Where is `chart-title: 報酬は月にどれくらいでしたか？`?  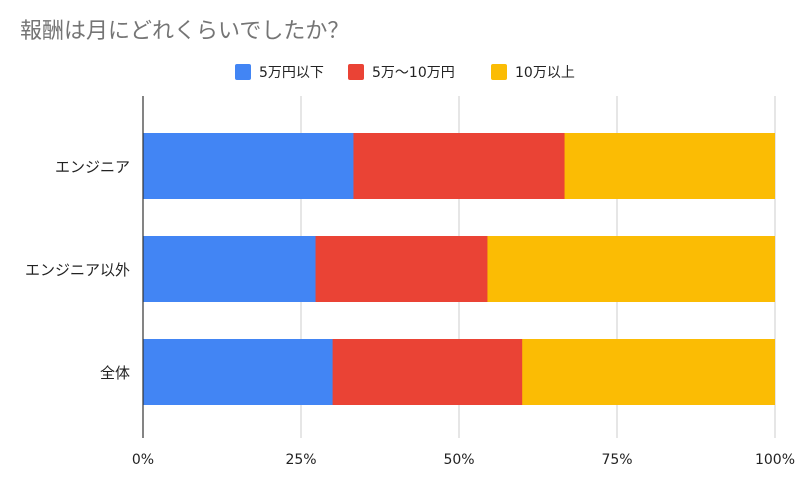
chart-title: 報酬は月にどれくらいでしたか？ is located at coordinates (184, 31).